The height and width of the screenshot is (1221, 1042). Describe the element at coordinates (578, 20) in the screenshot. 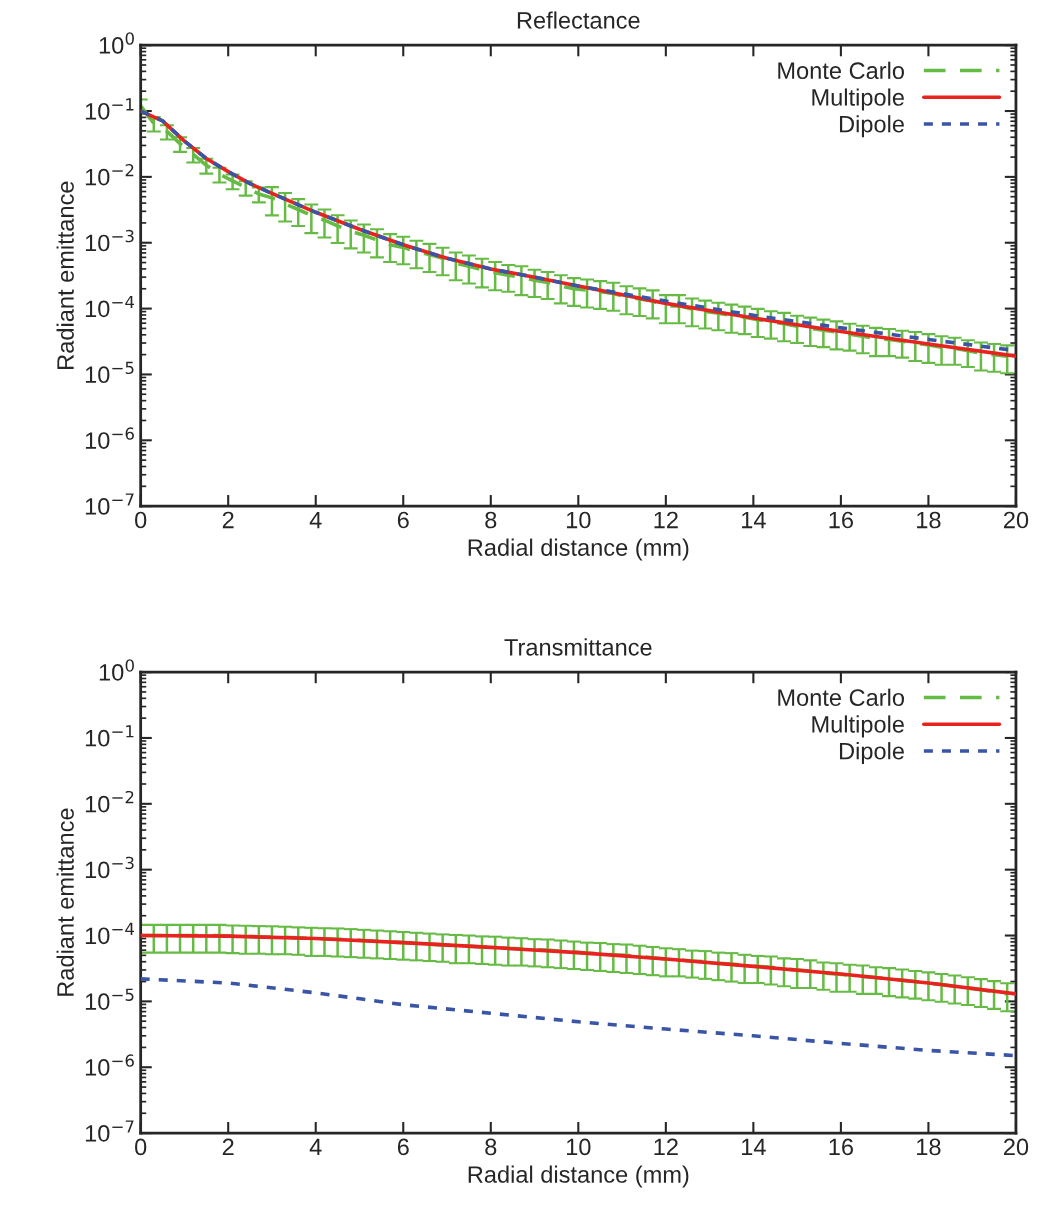

I see `chart-title: Reflectance` at that location.